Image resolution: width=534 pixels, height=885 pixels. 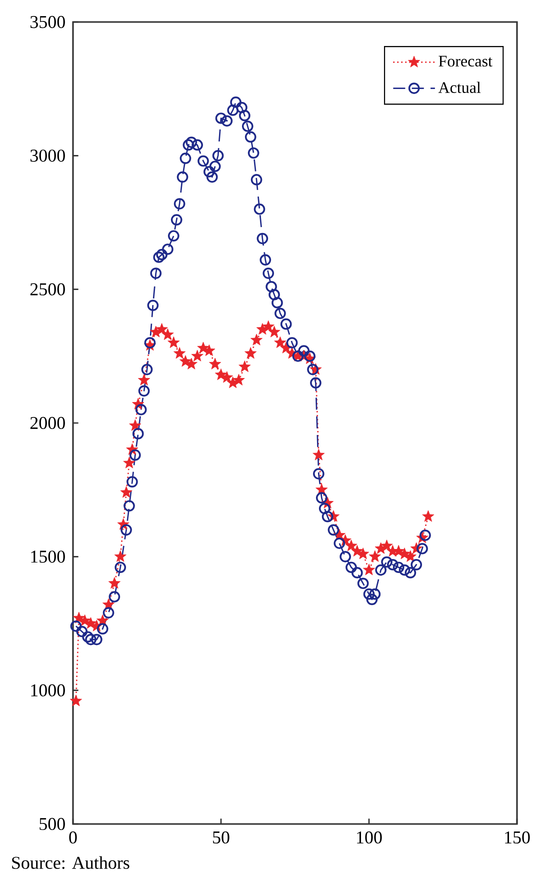 What do you see at coordinates (465, 61) in the screenshot?
I see `legend-label: Forecast` at bounding box center [465, 61].